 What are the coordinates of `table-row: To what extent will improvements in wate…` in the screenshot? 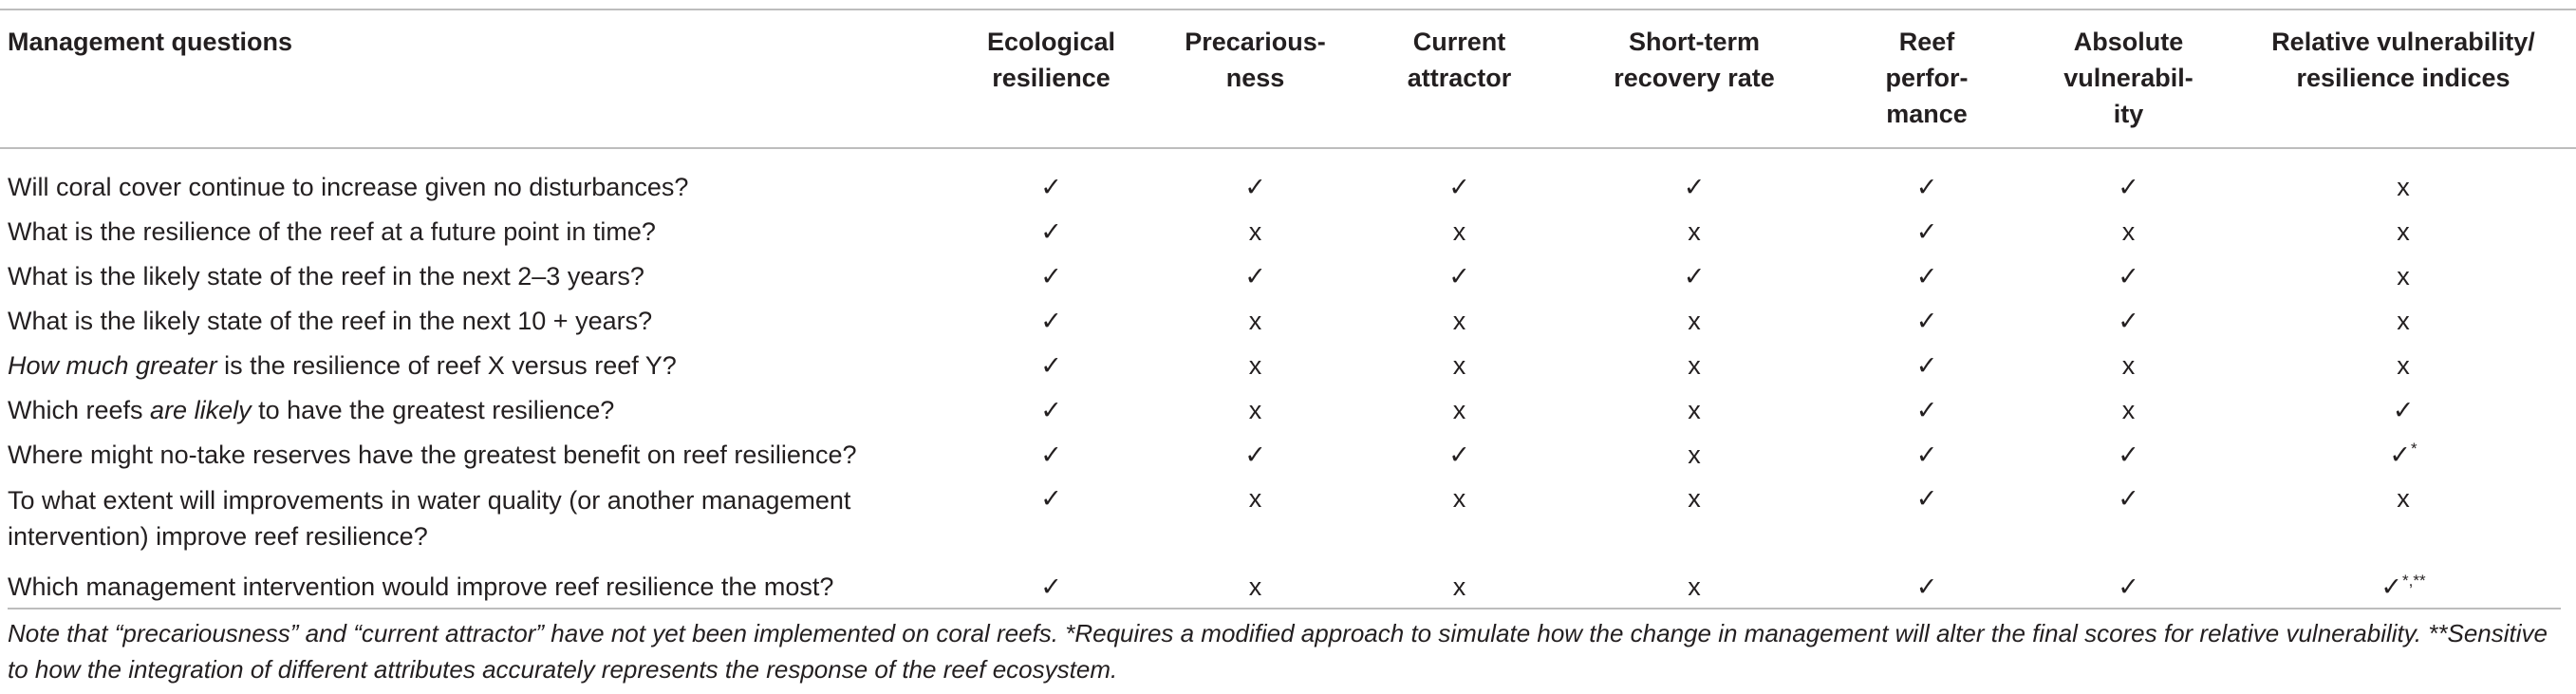 It's located at (1288, 518).